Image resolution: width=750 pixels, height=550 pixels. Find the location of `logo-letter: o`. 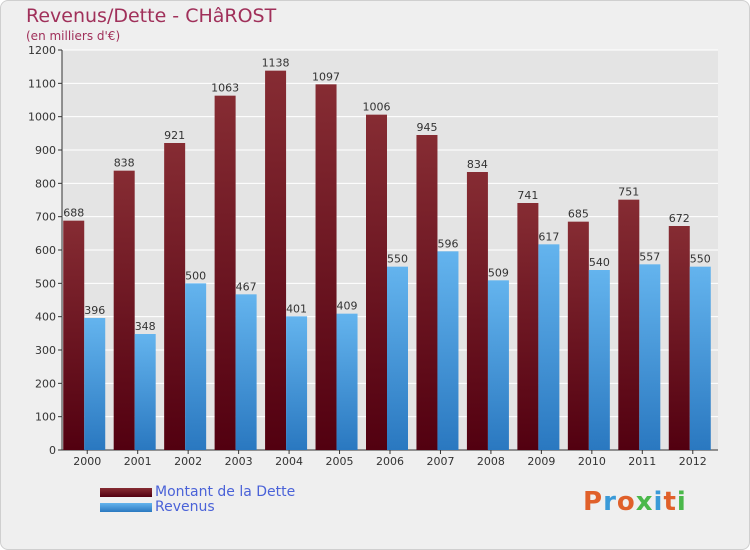

logo-letter: o is located at coordinates (626, 502).